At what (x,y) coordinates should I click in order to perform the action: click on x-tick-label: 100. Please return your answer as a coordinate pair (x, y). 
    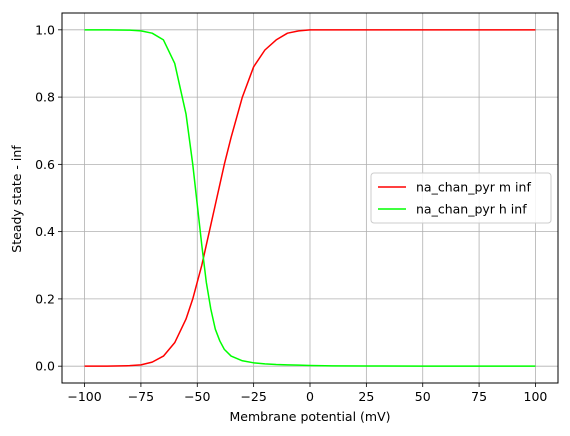
    Looking at the image, I should click on (536, 396).